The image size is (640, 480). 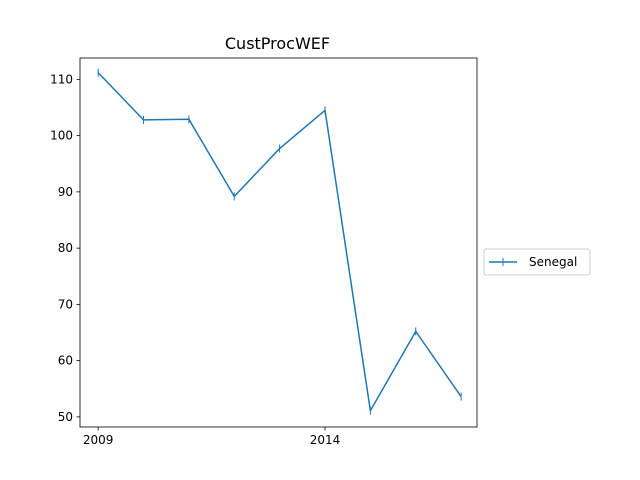 What do you see at coordinates (277, 43) in the screenshot?
I see `chart-title: CustProcWEF` at bounding box center [277, 43].